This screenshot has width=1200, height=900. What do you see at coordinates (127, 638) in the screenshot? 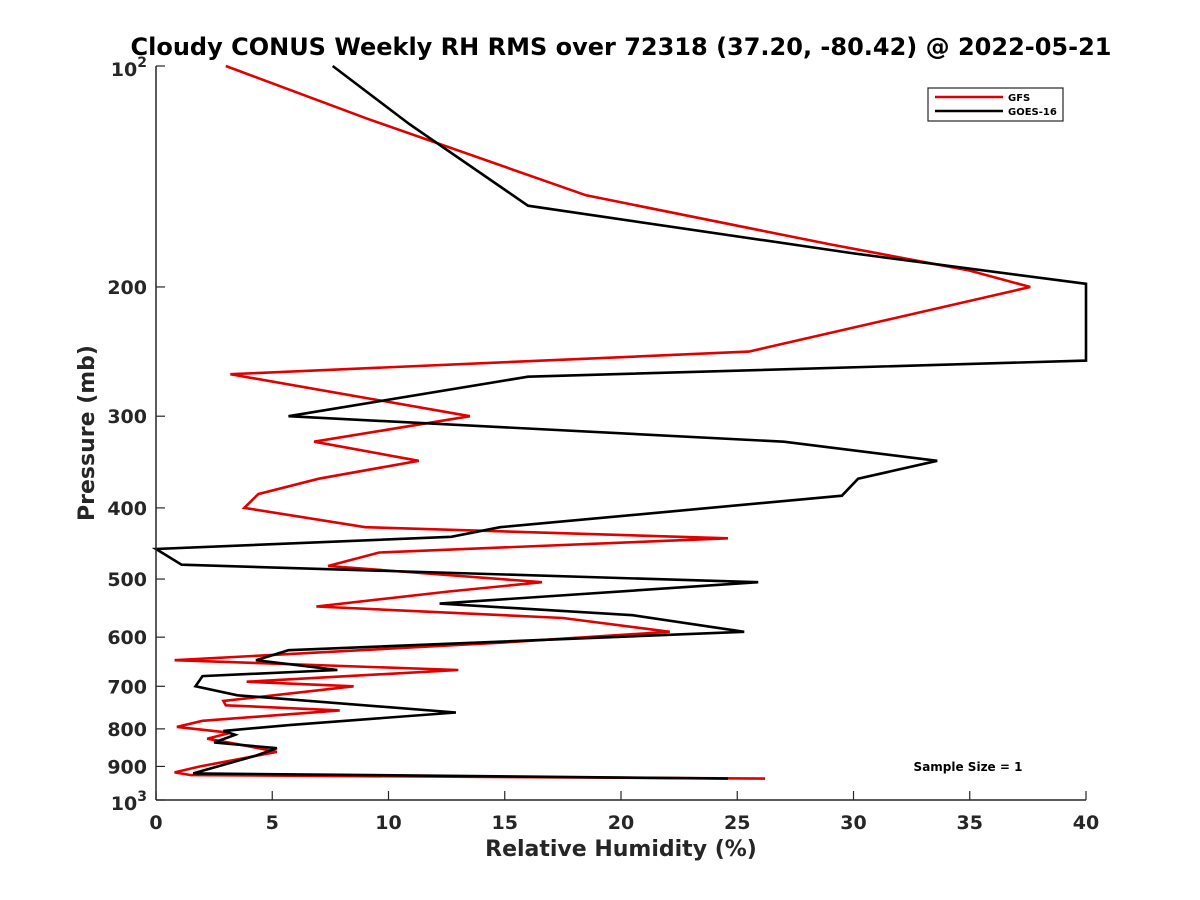
I see `y-tick-label-600: 600` at bounding box center [127, 638].